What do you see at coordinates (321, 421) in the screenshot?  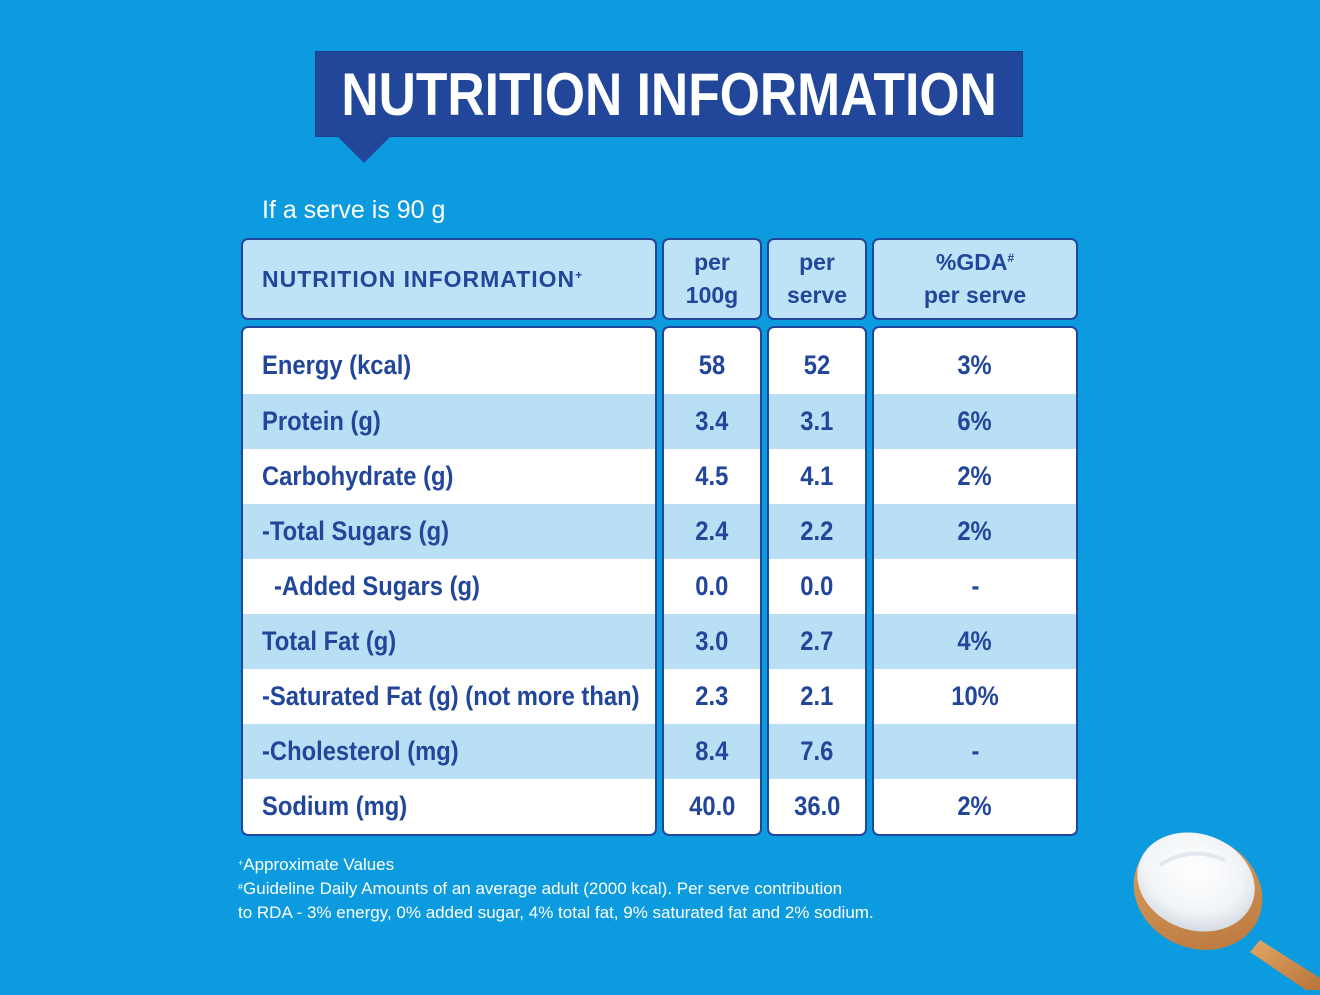 I see `nutrient-label: Protein (g)` at bounding box center [321, 421].